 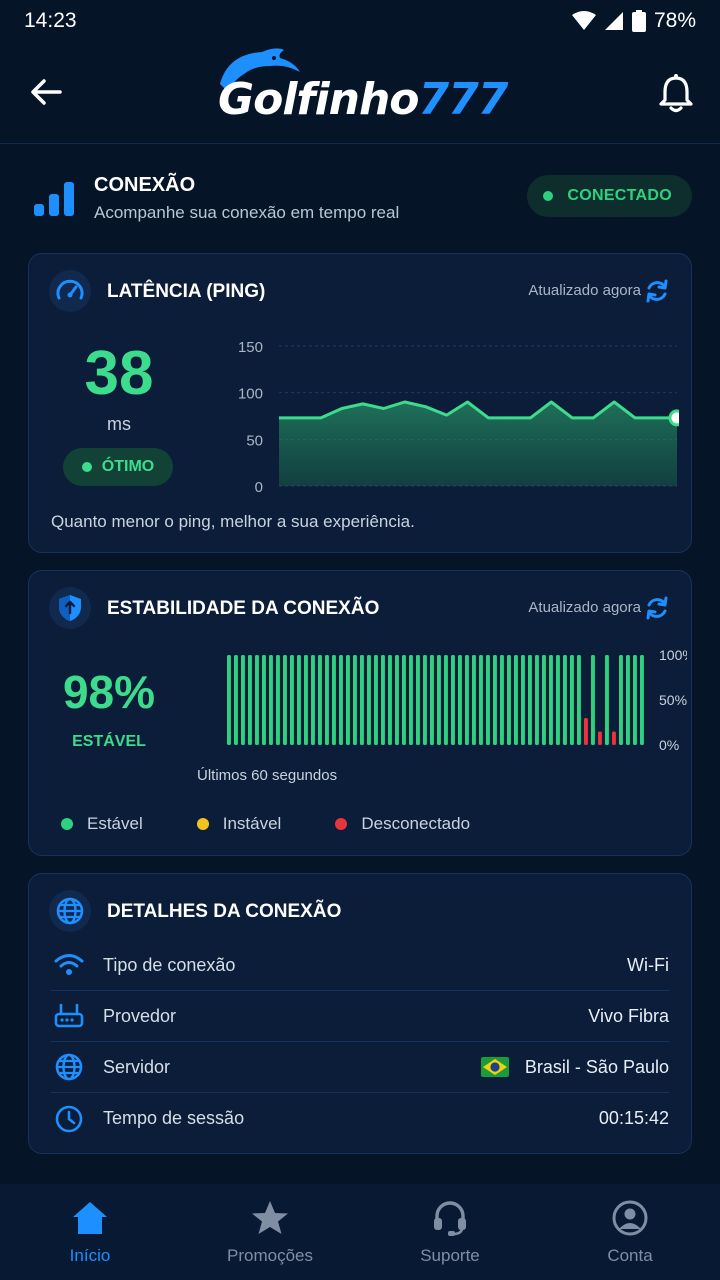 What do you see at coordinates (416, 823) in the screenshot?
I see `legend-label: Desconectado` at bounding box center [416, 823].